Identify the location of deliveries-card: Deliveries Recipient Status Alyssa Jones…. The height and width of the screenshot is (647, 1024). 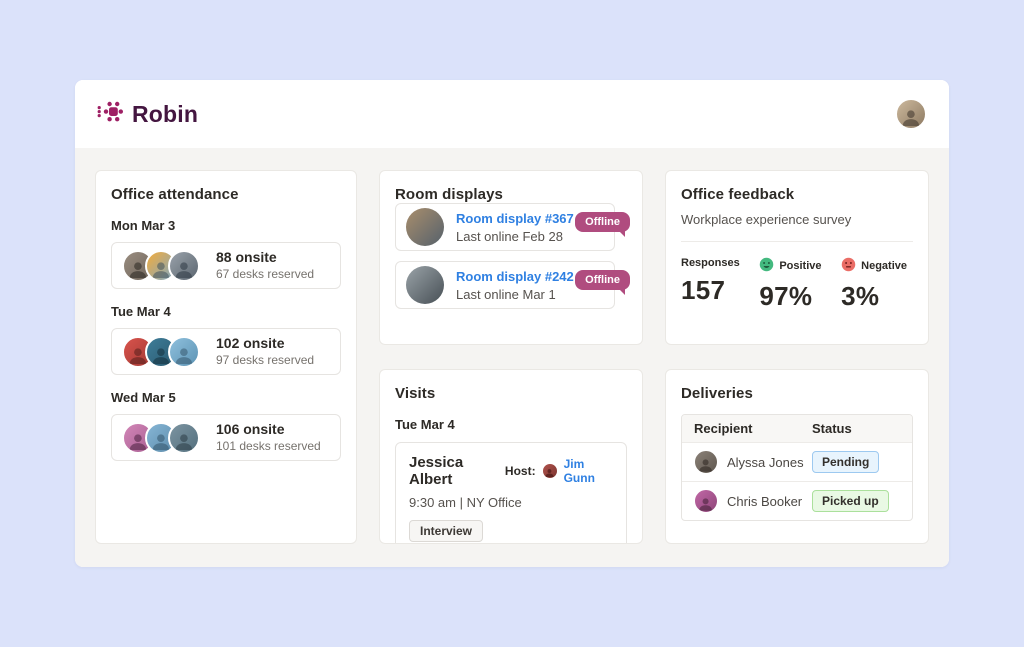
(797, 456).